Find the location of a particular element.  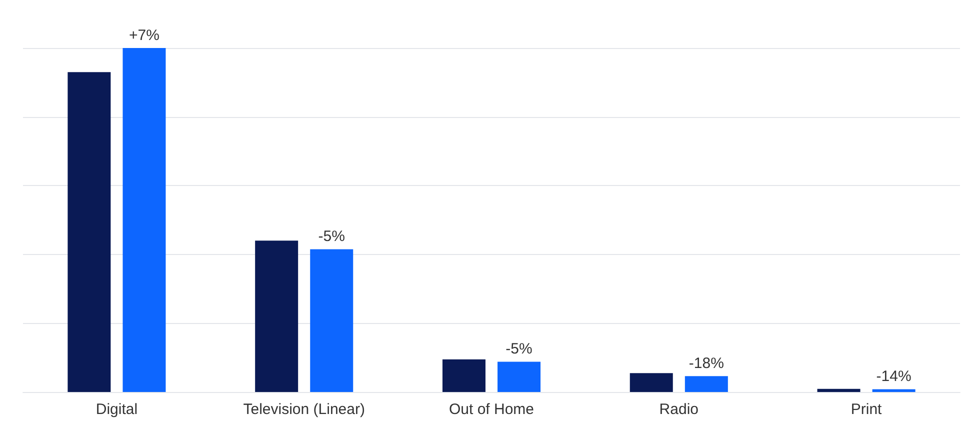

annotation: -14% is located at coordinates (894, 377).